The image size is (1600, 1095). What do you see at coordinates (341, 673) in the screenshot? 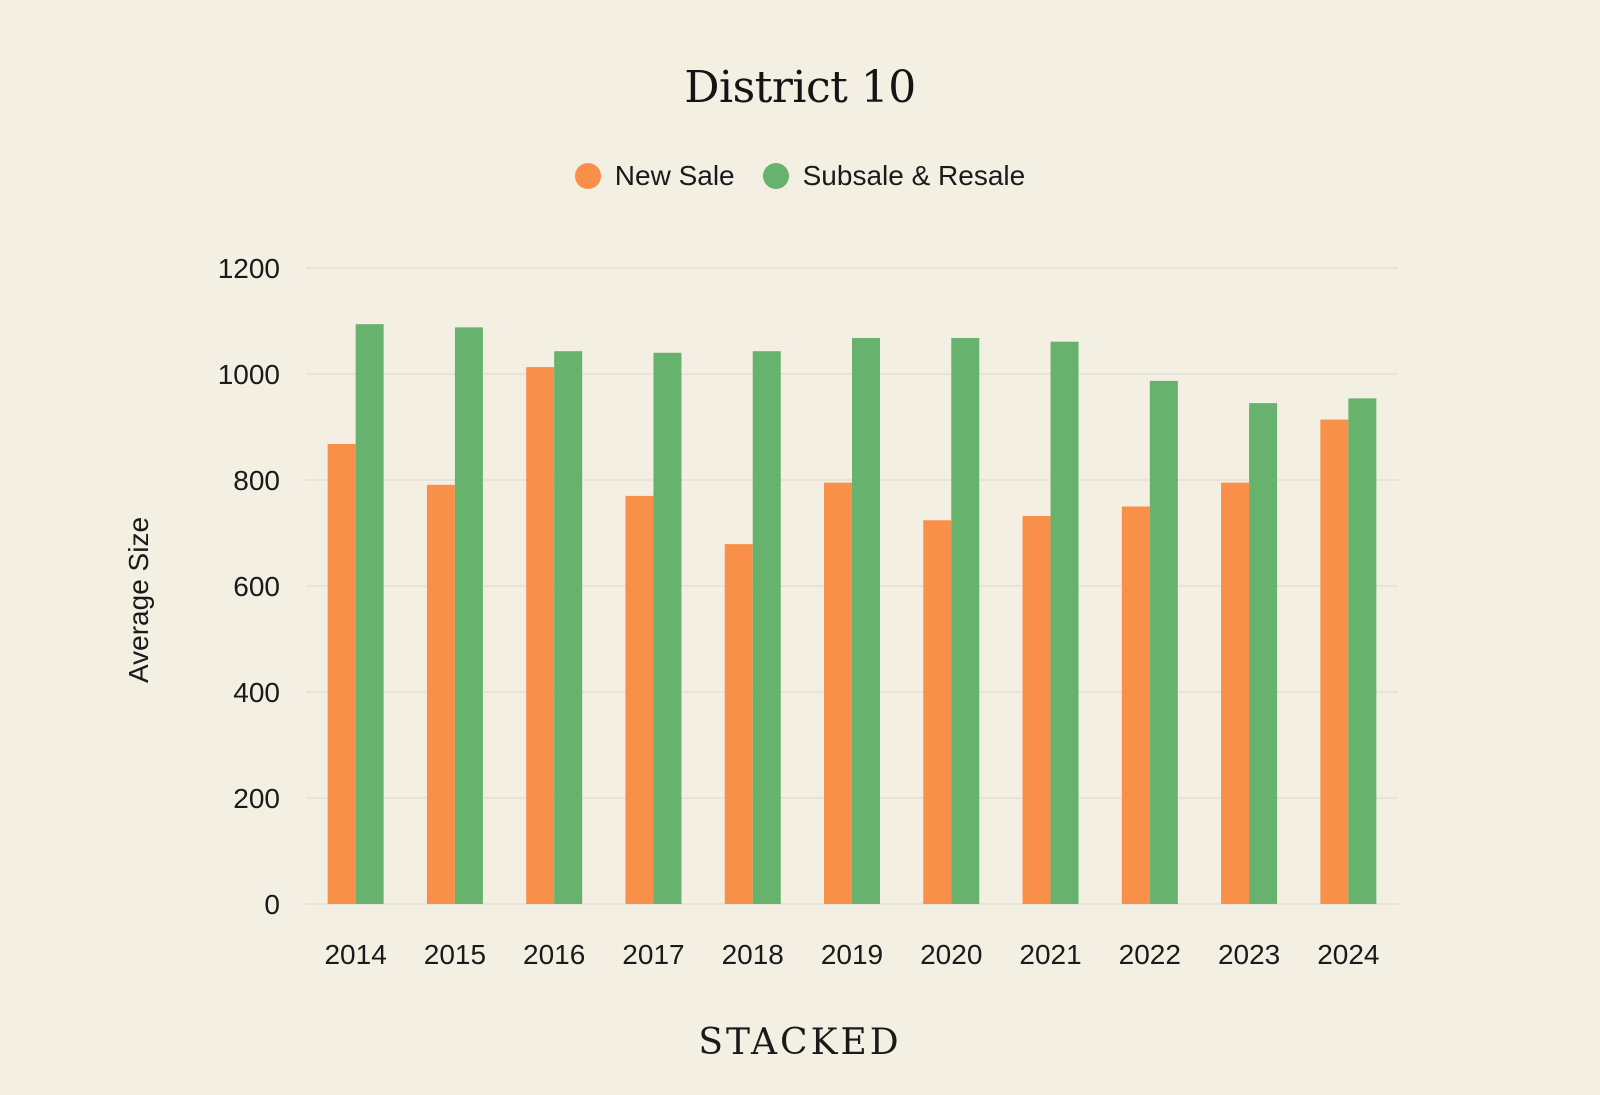
I see `bar-new-sale-2014` at bounding box center [341, 673].